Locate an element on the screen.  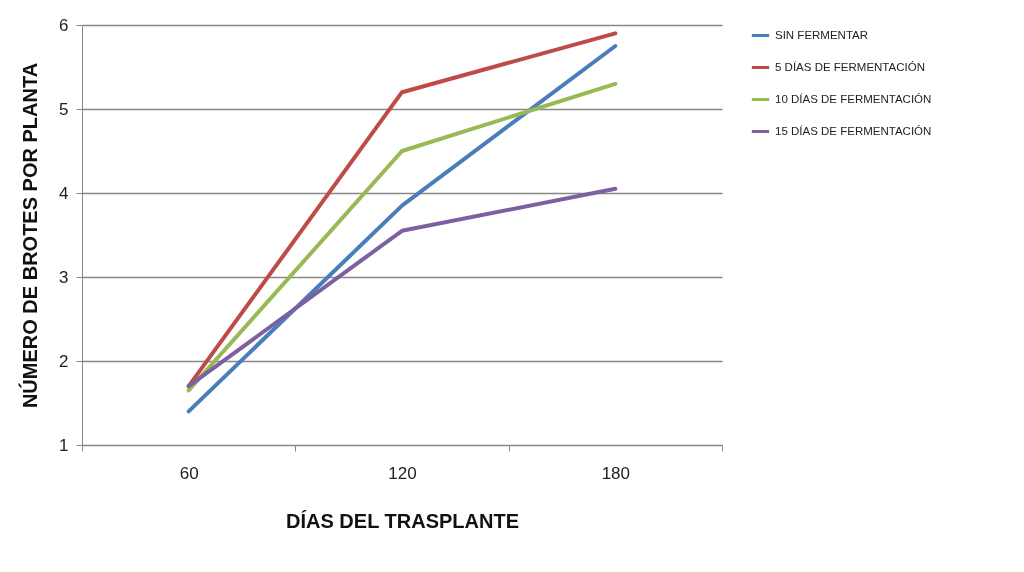
y-tick-label: 6 is located at coordinates (64, 25).